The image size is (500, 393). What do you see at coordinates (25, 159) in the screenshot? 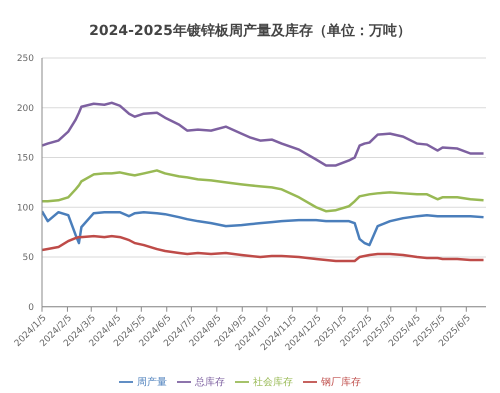
I see `y-tick-label: 150` at bounding box center [25, 159].